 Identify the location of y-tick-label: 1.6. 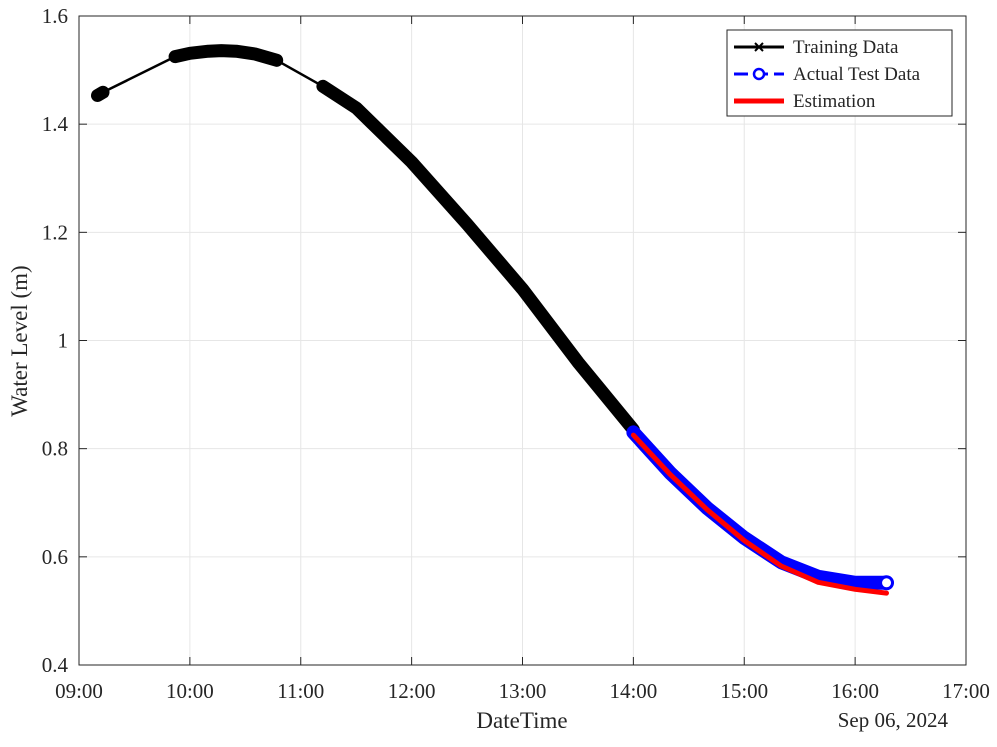
(55, 16).